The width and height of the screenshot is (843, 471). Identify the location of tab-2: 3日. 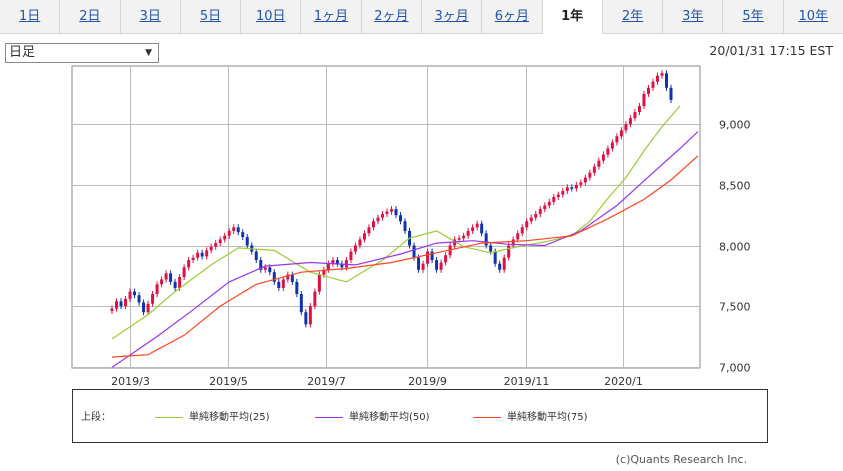
(151, 16).